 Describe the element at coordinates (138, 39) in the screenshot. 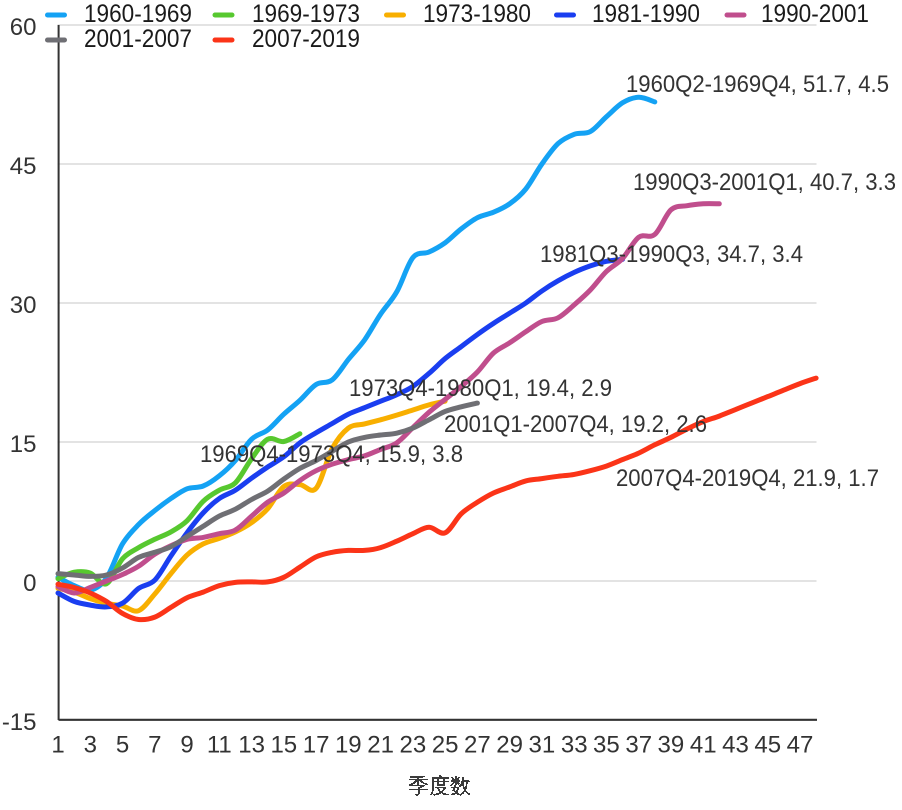

I see `svg-text: 2001-2007` at that location.